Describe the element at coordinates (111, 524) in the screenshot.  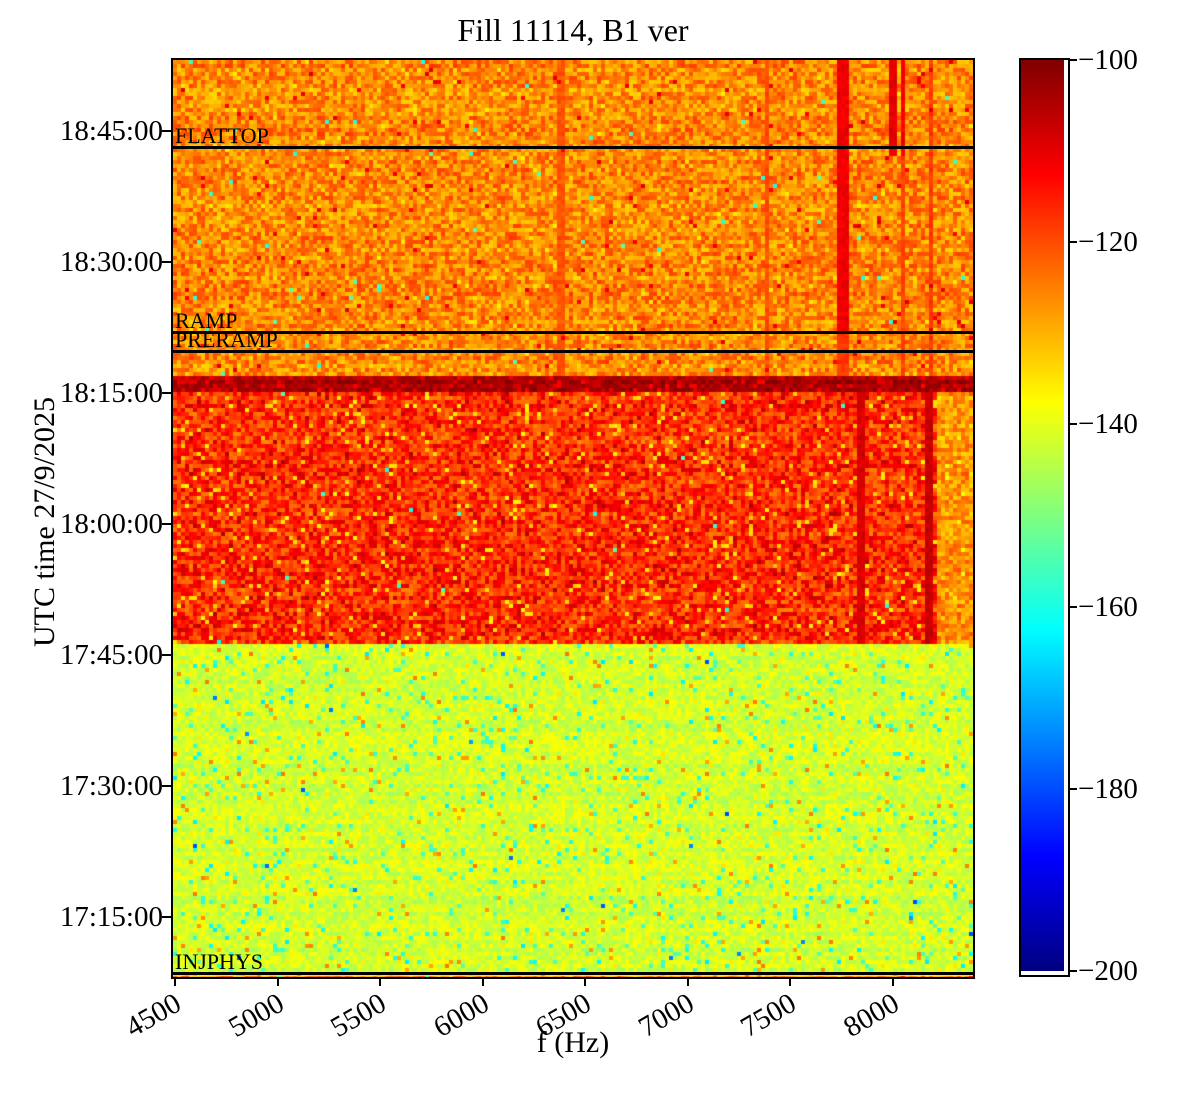
I see `y-tick-label: 18:00:00` at that location.